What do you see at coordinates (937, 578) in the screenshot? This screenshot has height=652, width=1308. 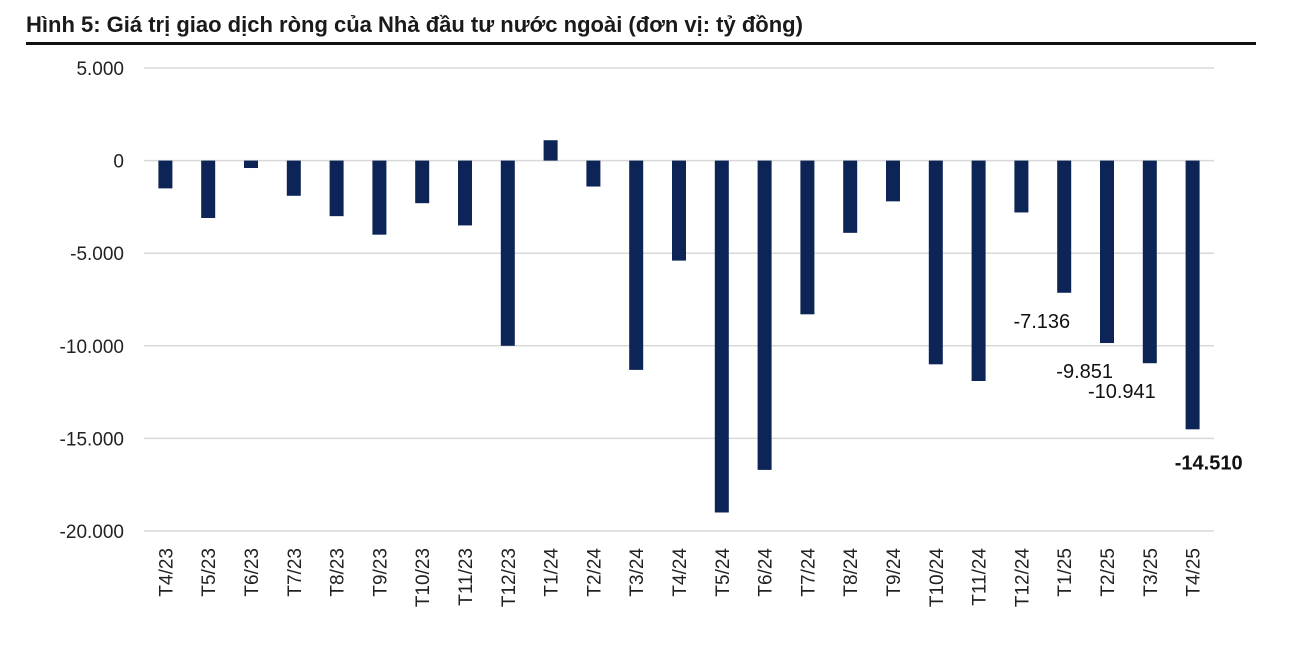 I see `x-tick-label: T10/24` at bounding box center [937, 578].